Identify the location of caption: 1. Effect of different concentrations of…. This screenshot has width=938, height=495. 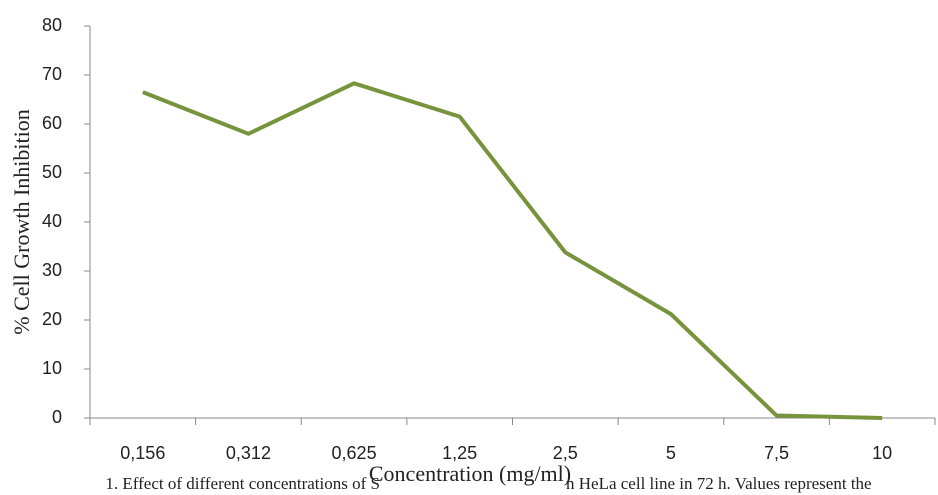
(242, 483).